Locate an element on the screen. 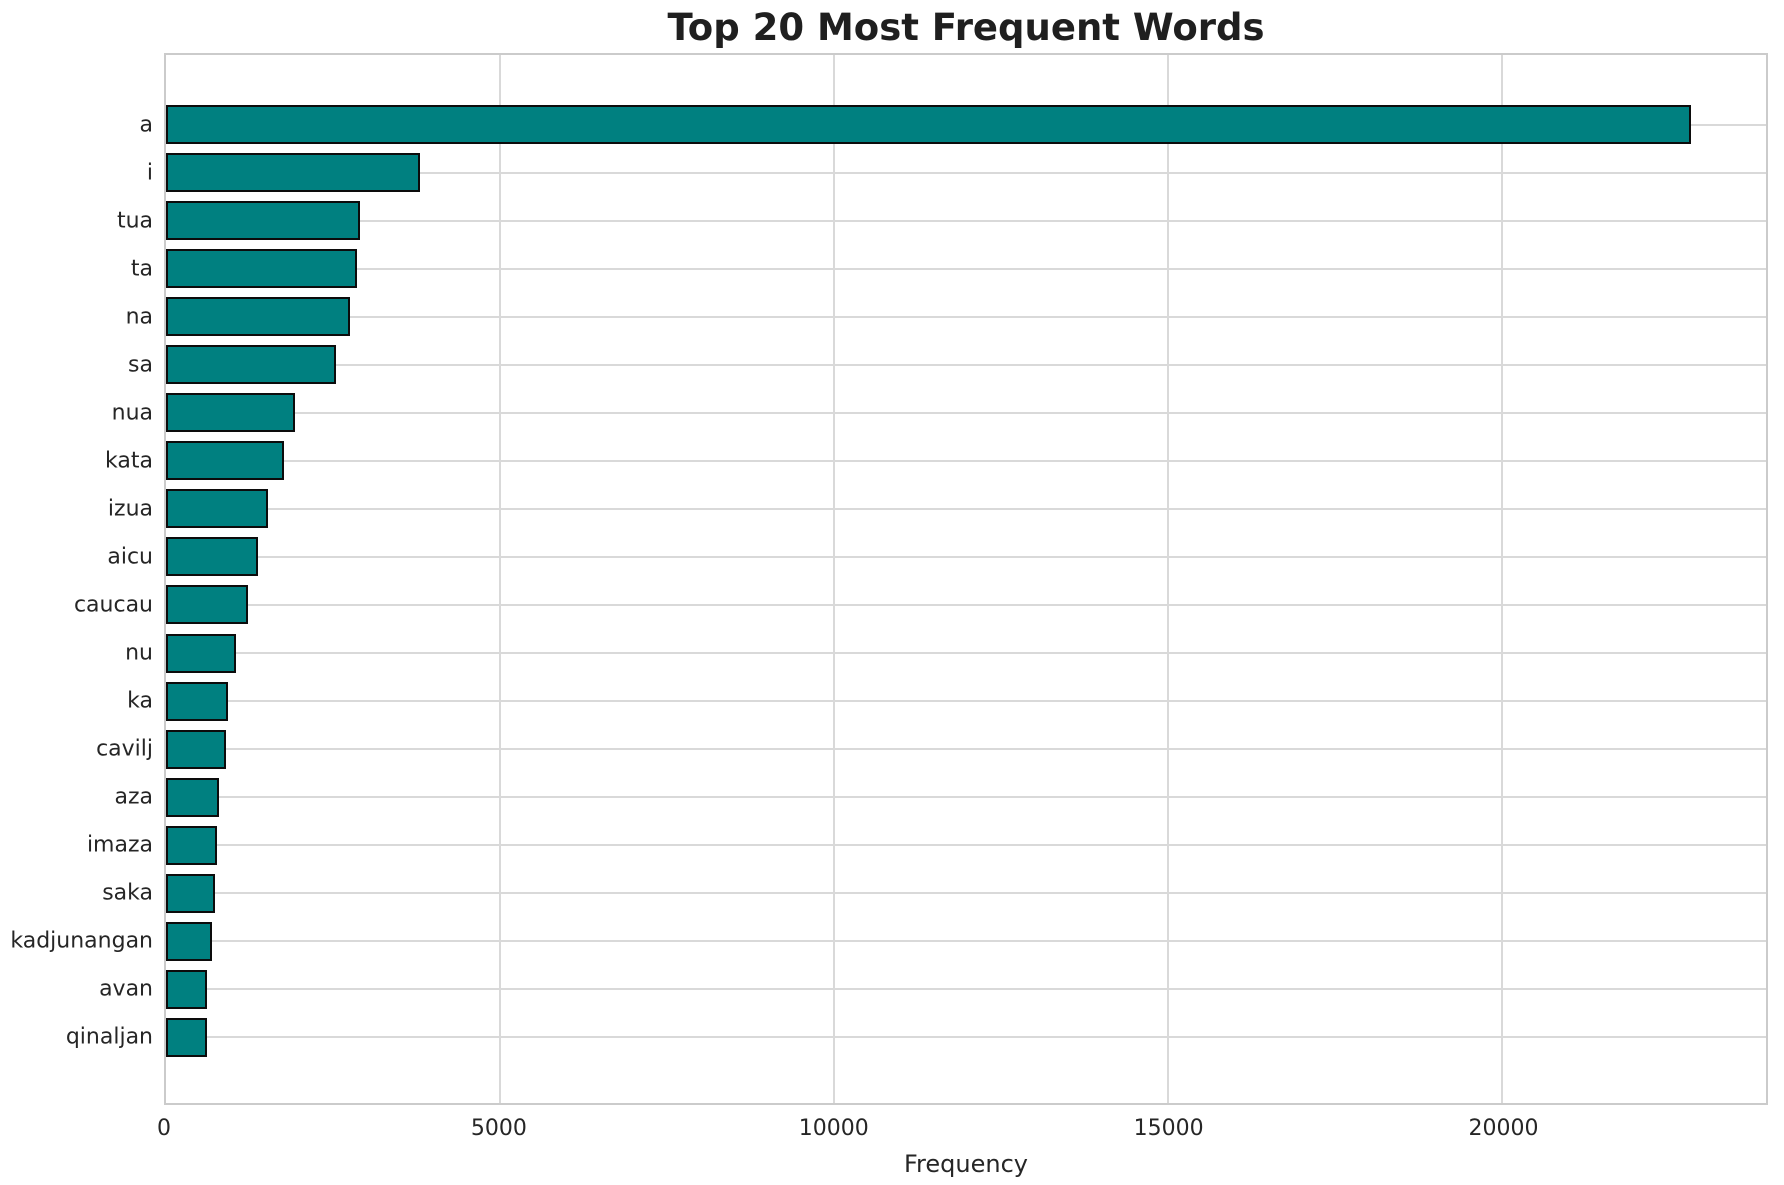 This screenshot has width=1784, height=1185. bar-row: a is located at coordinates (953, 124).